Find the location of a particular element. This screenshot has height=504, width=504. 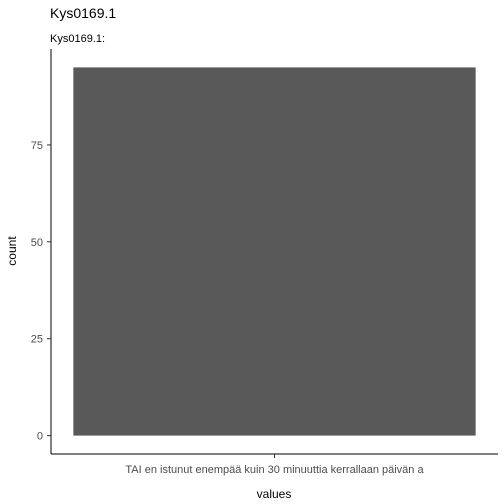

y-tick-label: 0 is located at coordinates (40, 437).